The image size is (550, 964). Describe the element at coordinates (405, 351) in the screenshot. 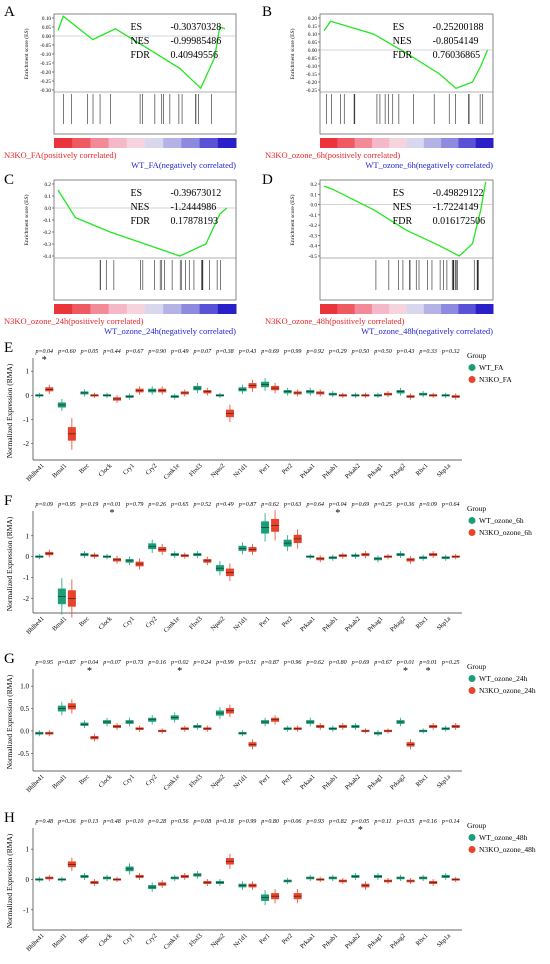

I see `p-value-label: p=0.43` at that location.